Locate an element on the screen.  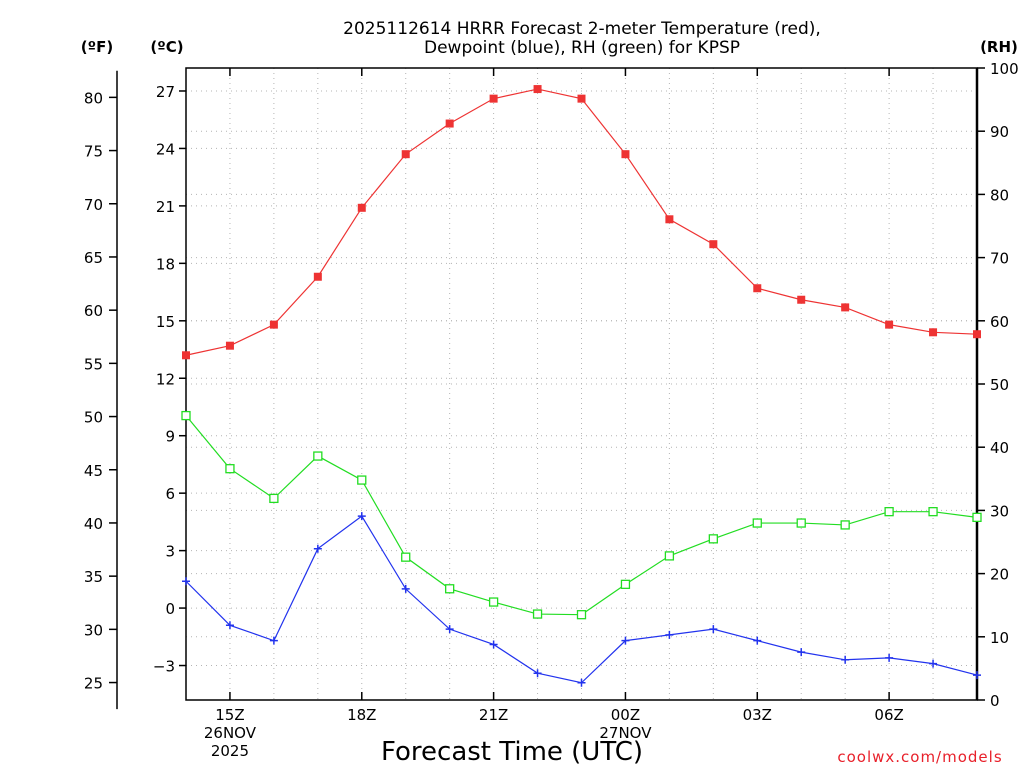
x-tick-label: 18Z is located at coordinates (361, 715).